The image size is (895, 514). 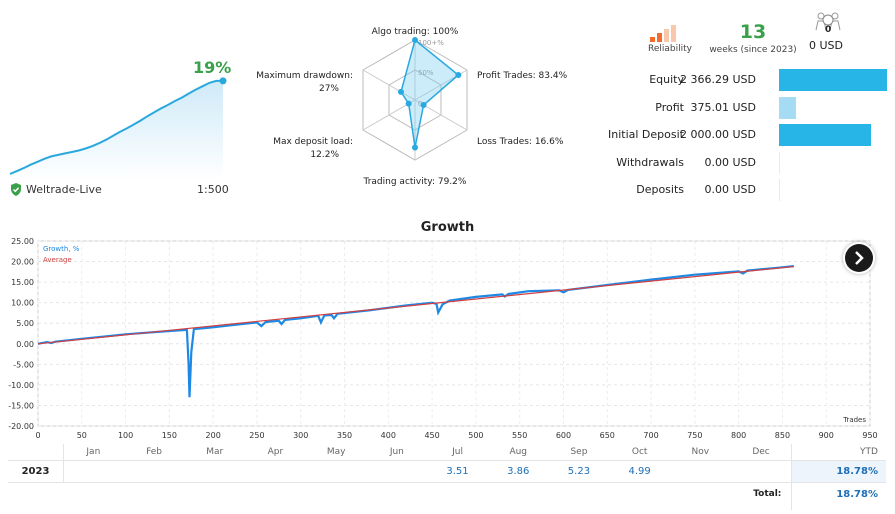 I want to click on x-tick-label: 0, so click(x=37, y=435).